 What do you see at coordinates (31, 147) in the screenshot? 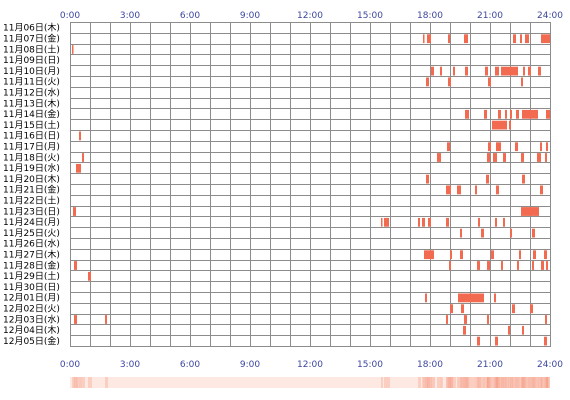
I see `day-label: 11月17日(月)` at bounding box center [31, 147].